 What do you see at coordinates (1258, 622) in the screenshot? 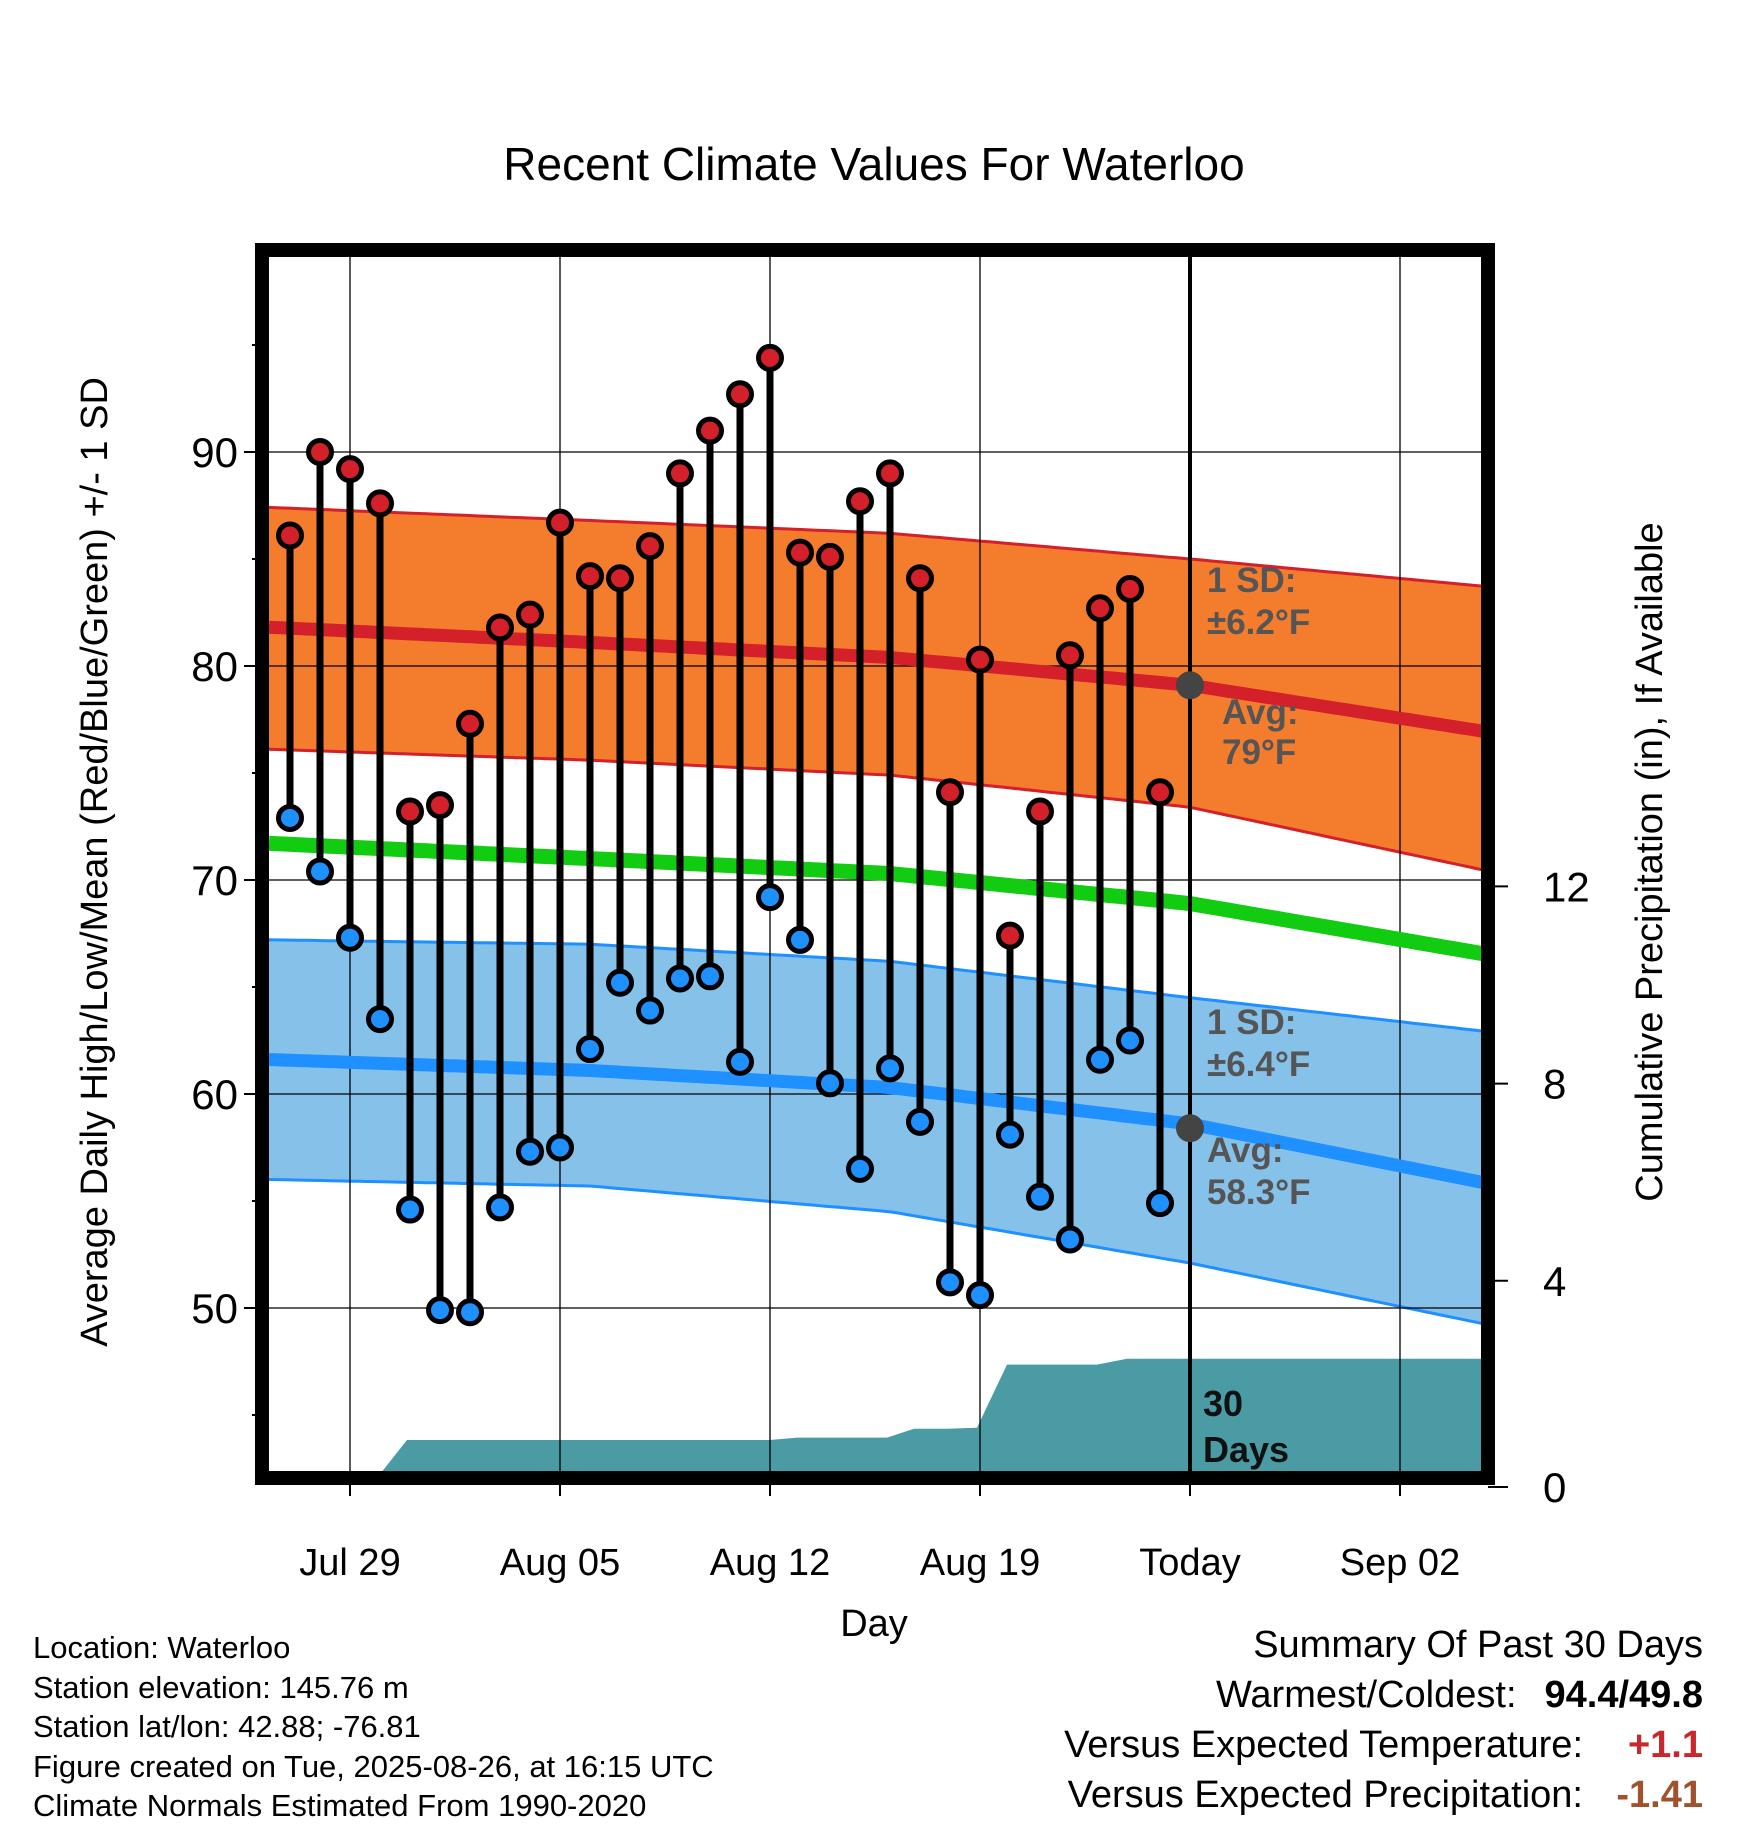
I see `high-sd-value: ±6.2°F` at bounding box center [1258, 622].